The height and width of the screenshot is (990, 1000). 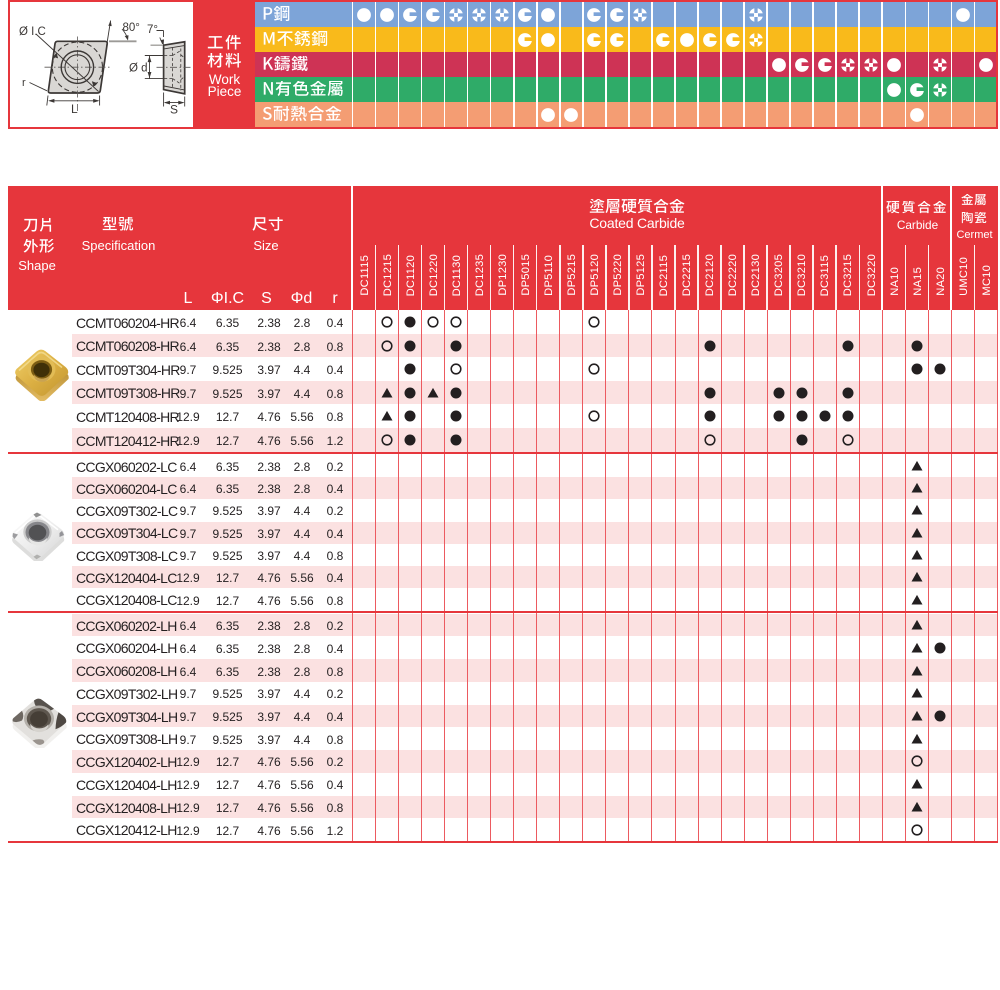 I want to click on svg-text: r, so click(x=24, y=83).